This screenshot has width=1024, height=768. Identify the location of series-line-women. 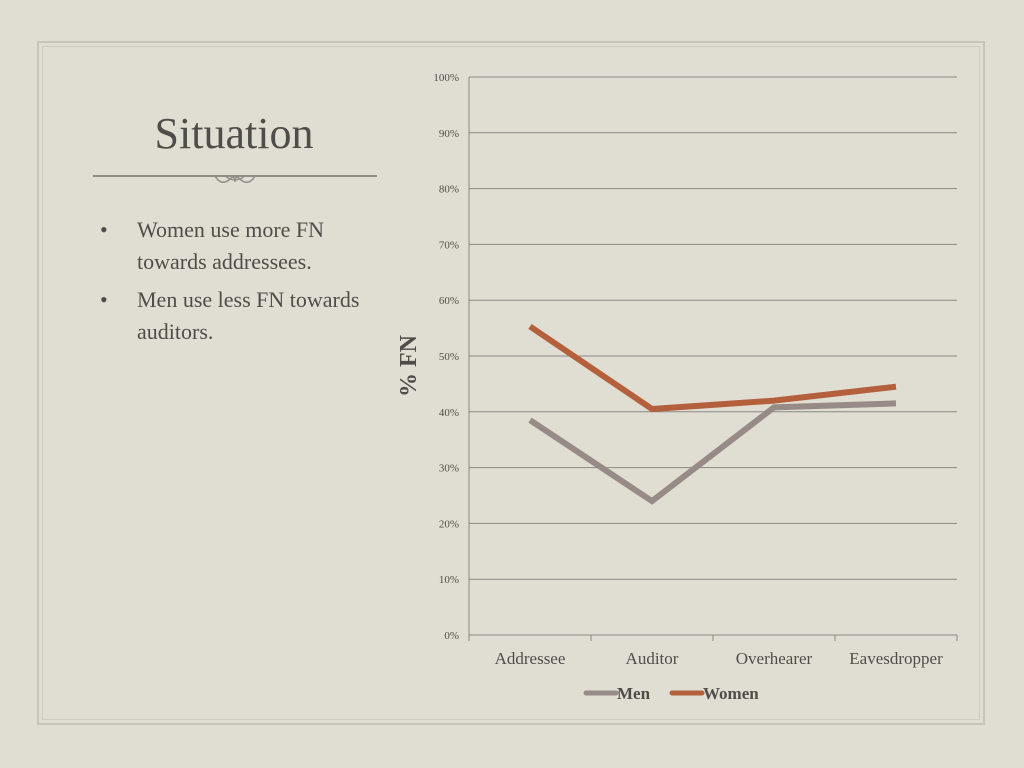
(712, 368).